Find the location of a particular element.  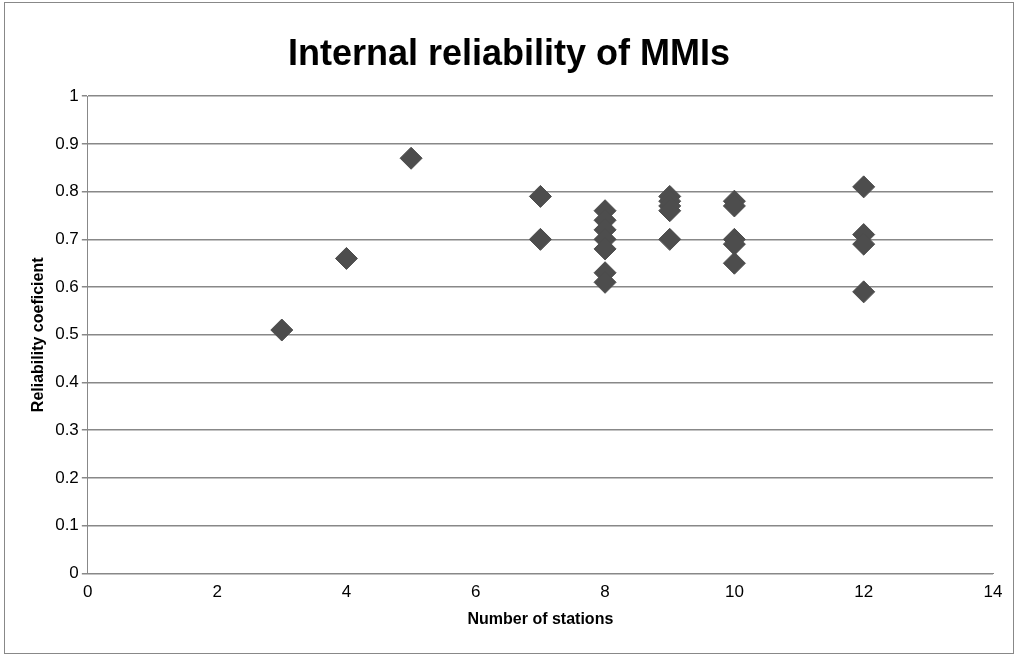

x-tick-label: 10 is located at coordinates (734, 592).